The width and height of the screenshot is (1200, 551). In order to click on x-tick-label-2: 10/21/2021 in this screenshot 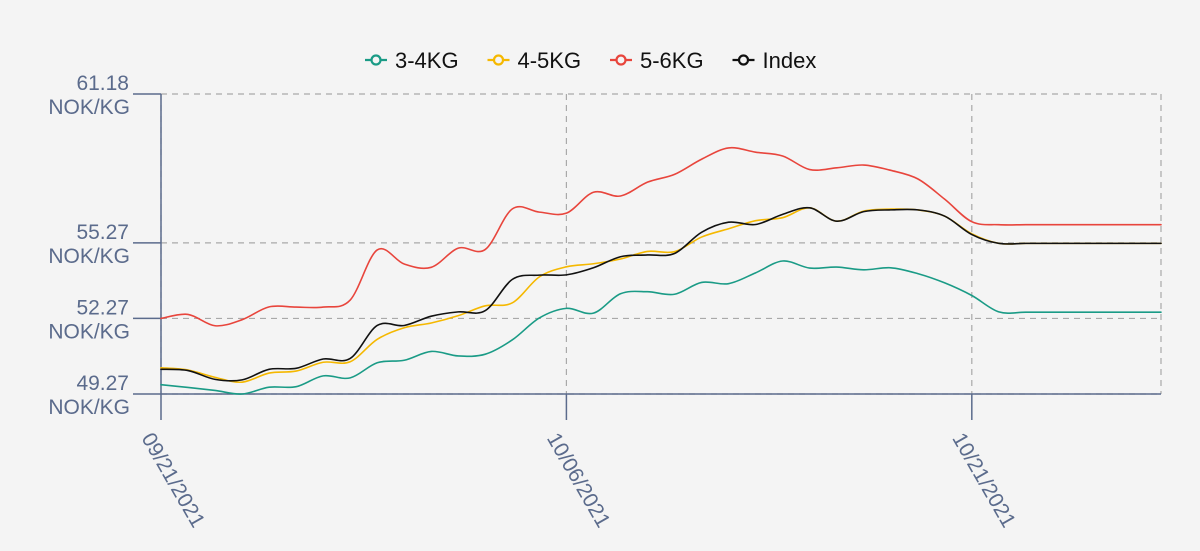, I will do `click(983, 480)`.